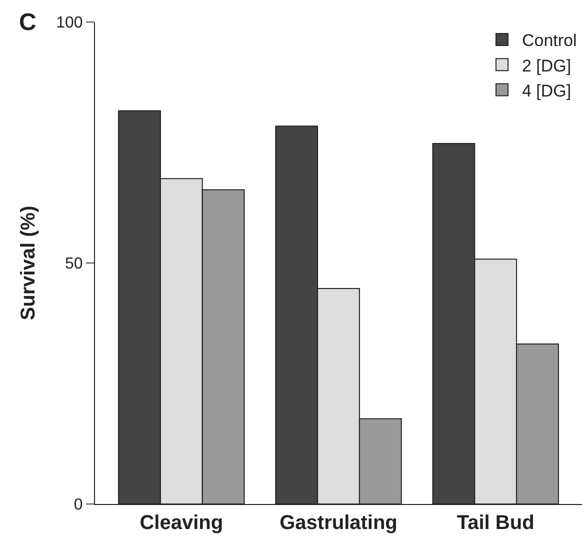  What do you see at coordinates (78, 505) in the screenshot?
I see `y-tick-label: 0` at bounding box center [78, 505].